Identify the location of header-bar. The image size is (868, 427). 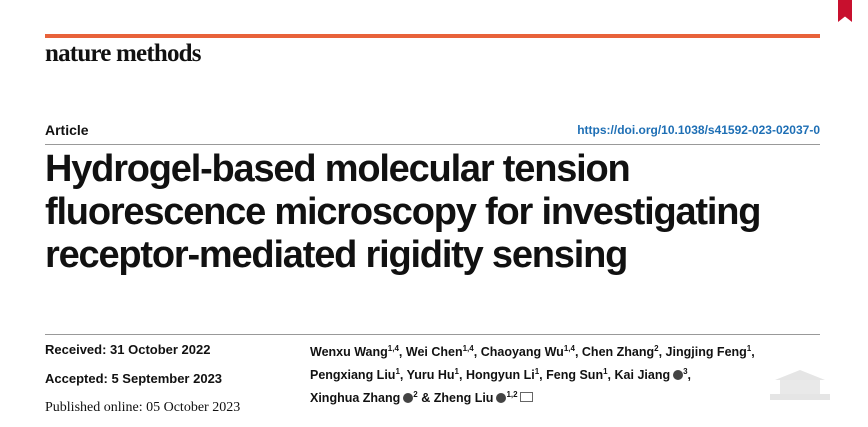
(432, 36).